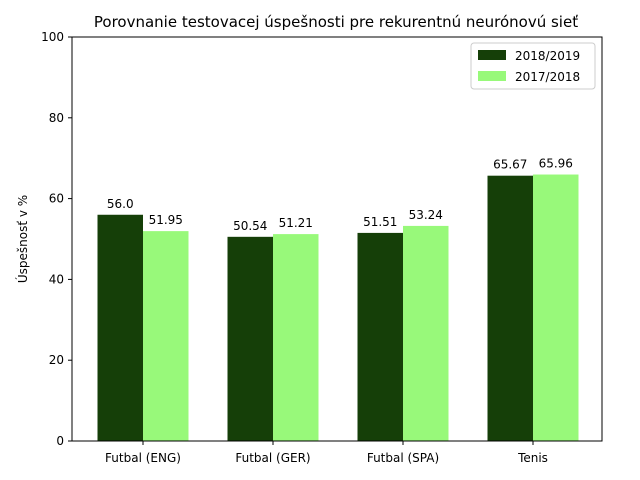 This screenshot has width=640, height=480. I want to click on bar-value-label: 51.95, so click(166, 220).